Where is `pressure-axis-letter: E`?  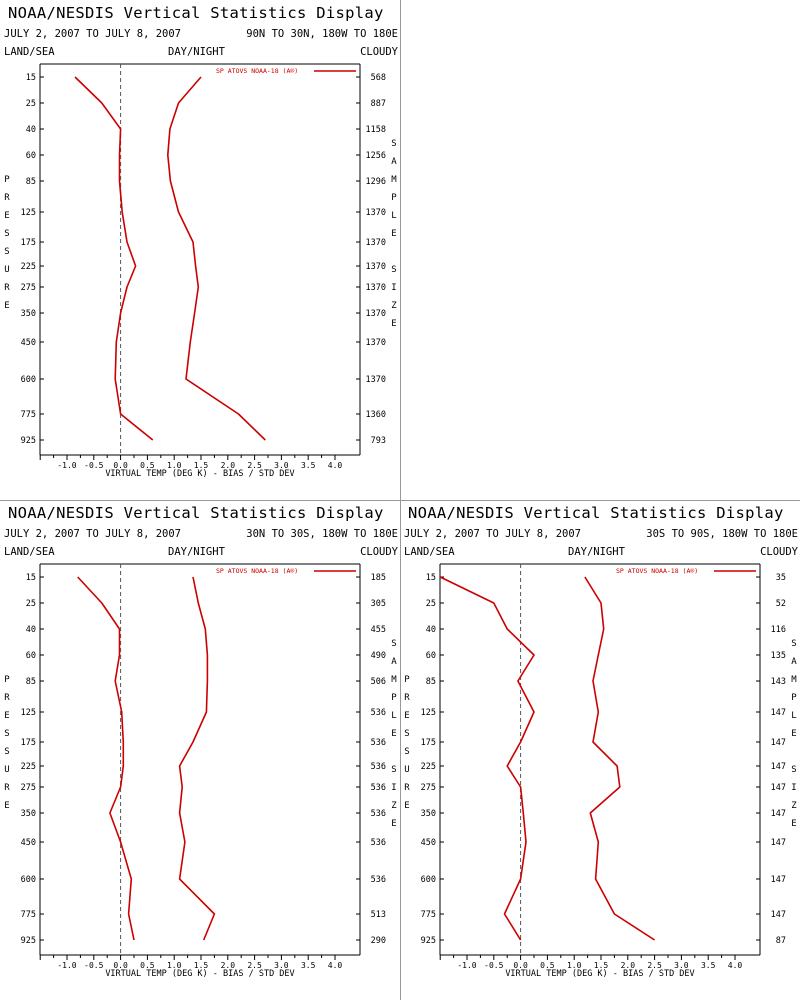
pressure-axis-letter: E is located at coordinates (406, 806).